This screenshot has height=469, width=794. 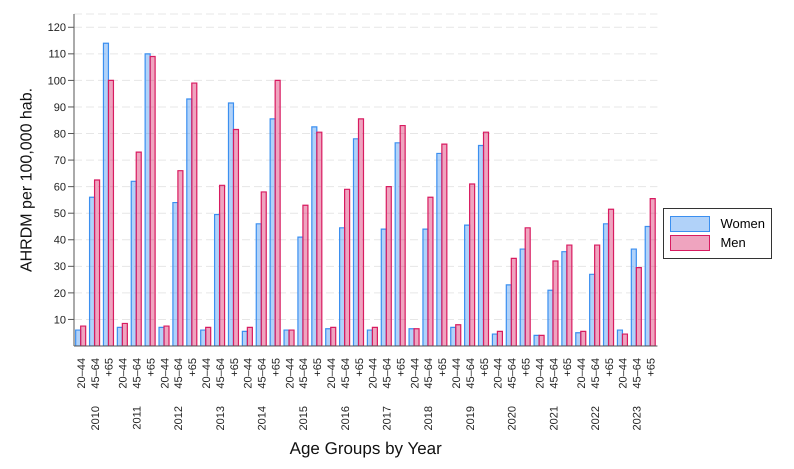 What do you see at coordinates (366, 448) in the screenshot?
I see `x-axis-title: Age Groups by Year` at bounding box center [366, 448].